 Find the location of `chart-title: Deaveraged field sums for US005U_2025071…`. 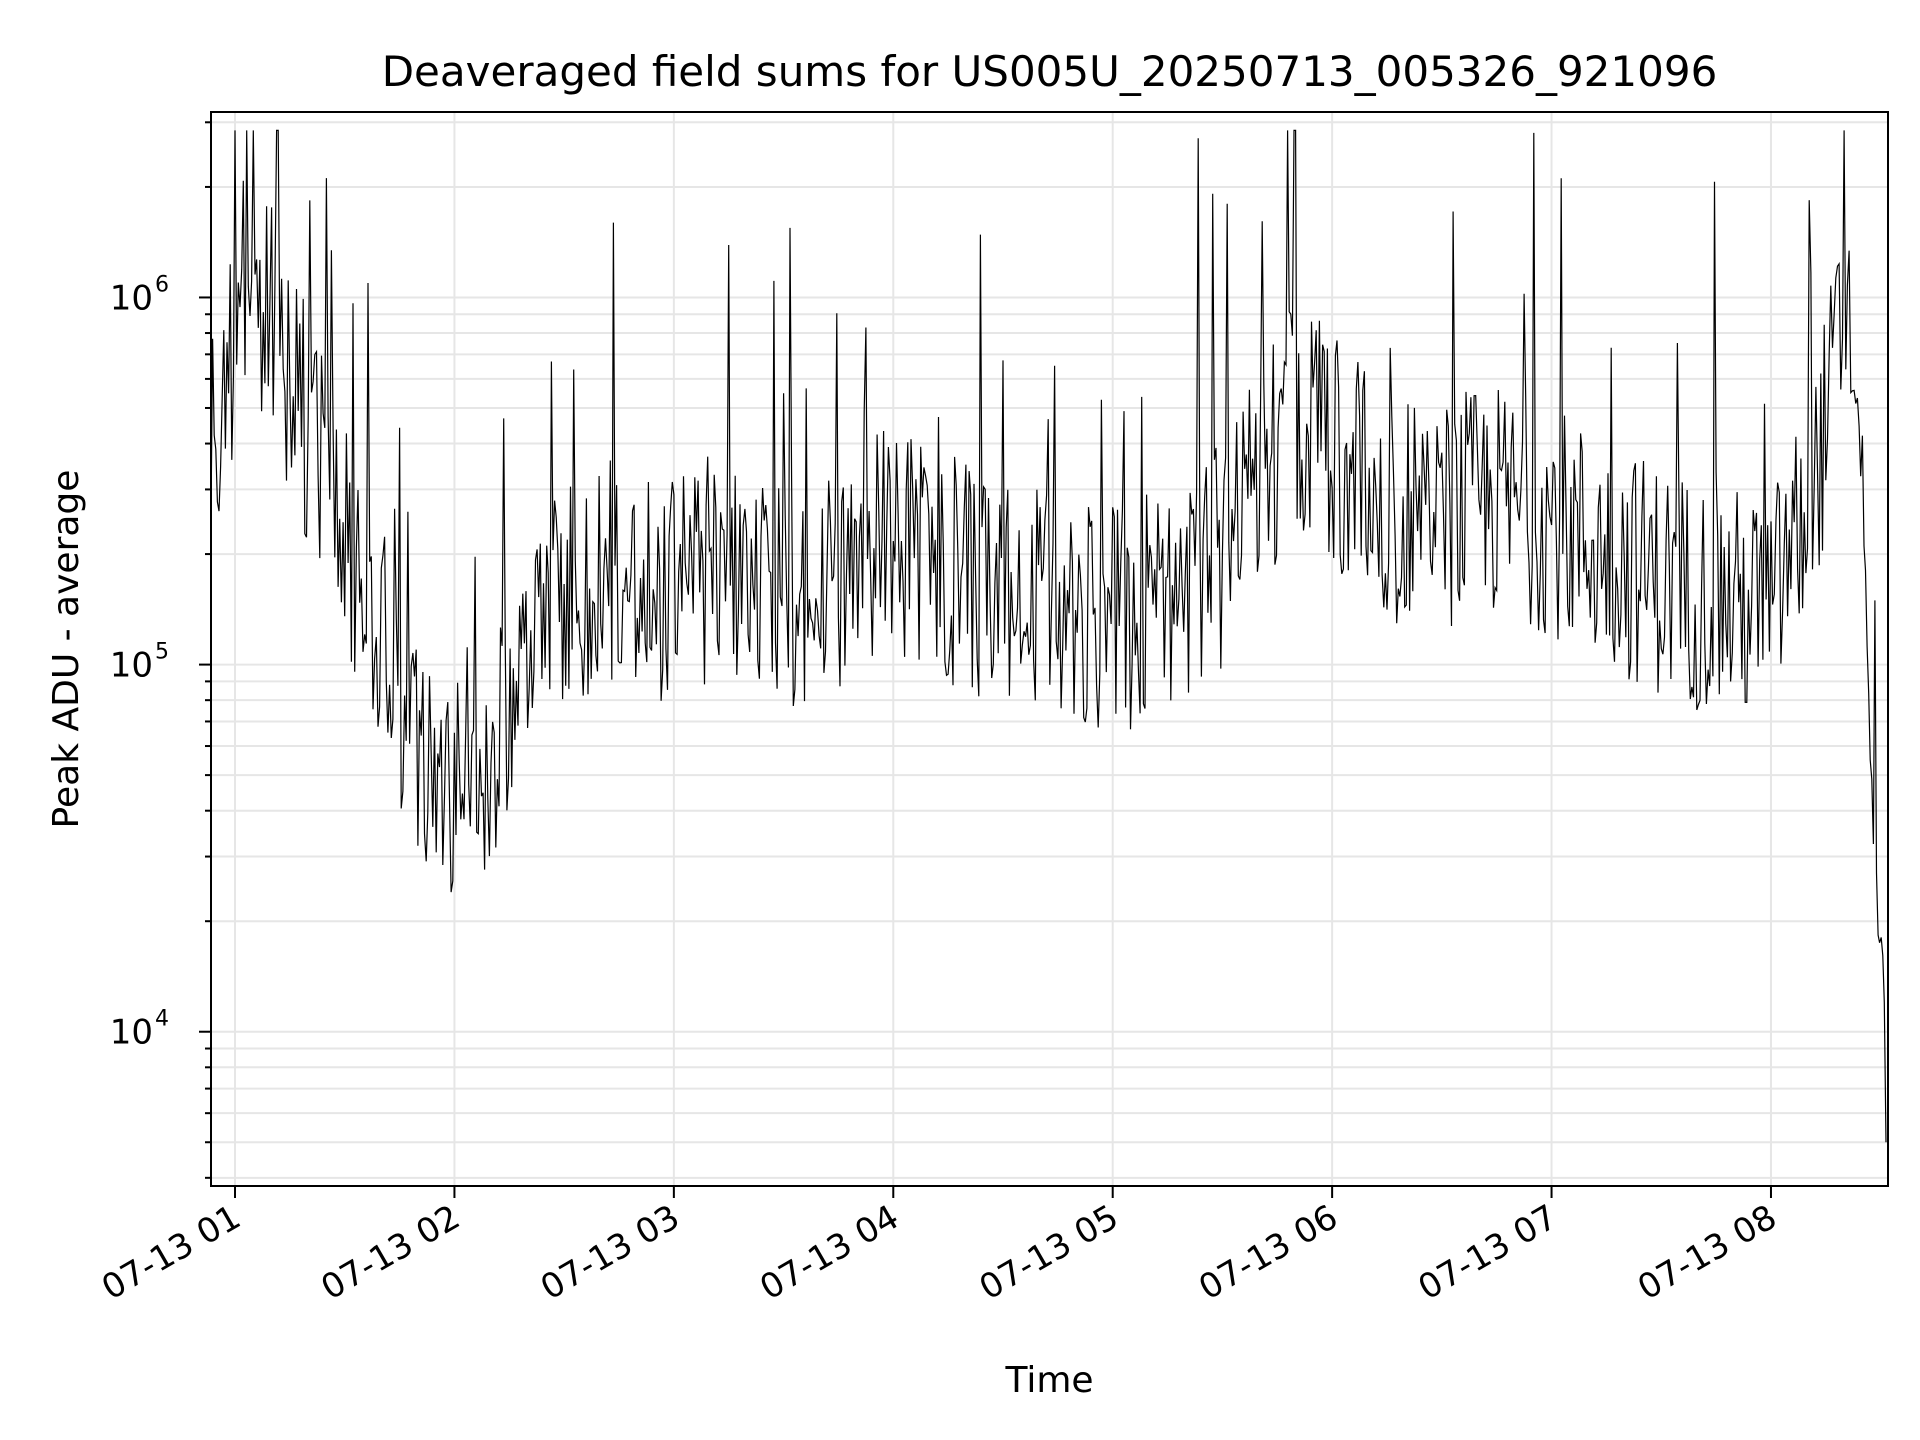

chart-title: Deaveraged field sums for US005U_2025071… is located at coordinates (1050, 71).